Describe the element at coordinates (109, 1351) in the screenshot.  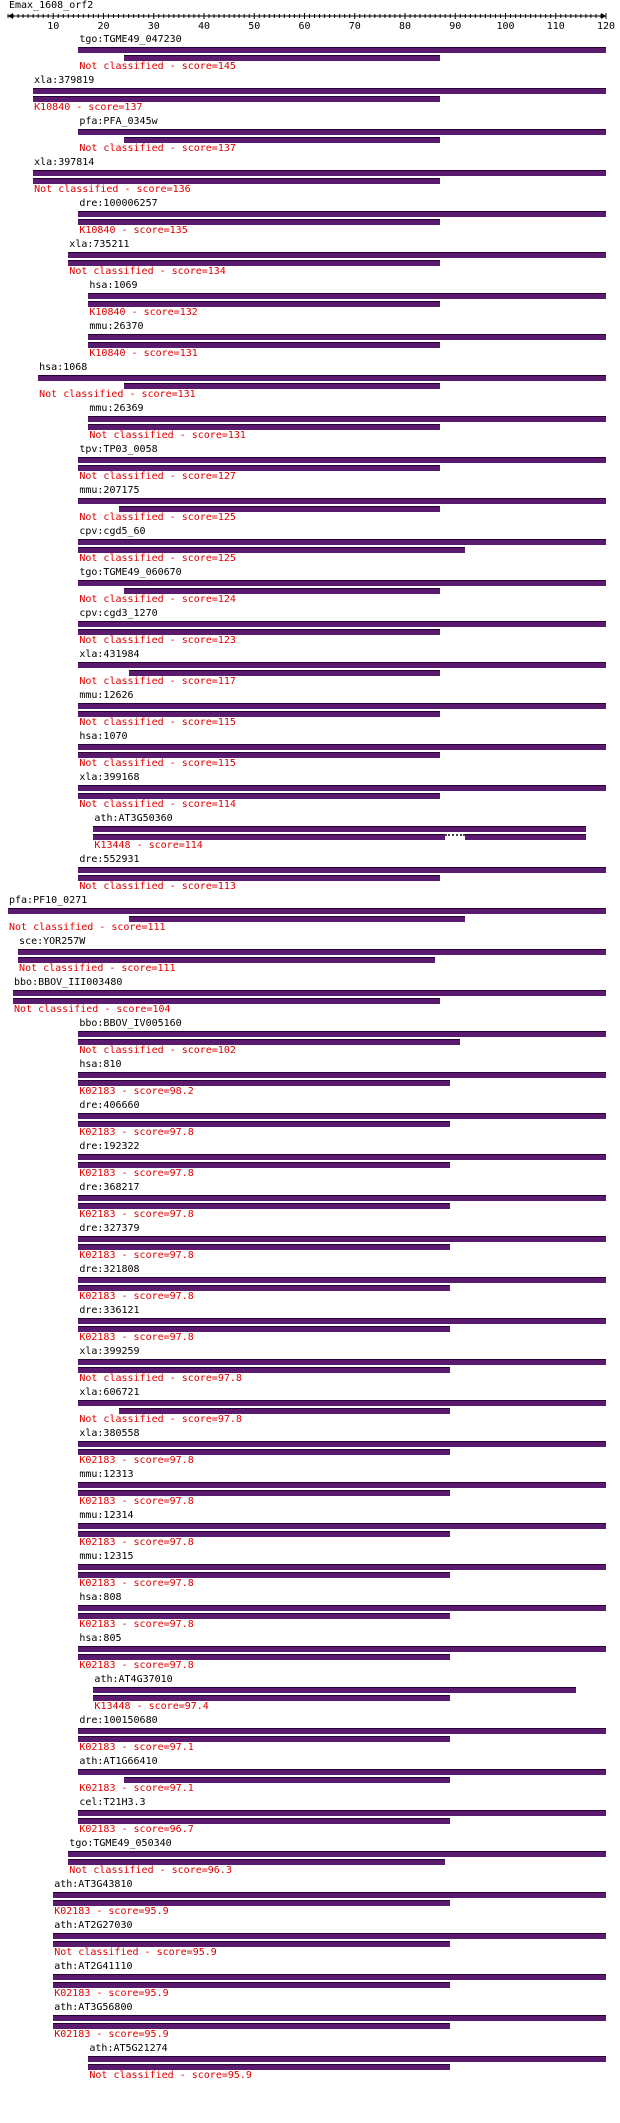
I see `hit-name: xla:399259` at that location.